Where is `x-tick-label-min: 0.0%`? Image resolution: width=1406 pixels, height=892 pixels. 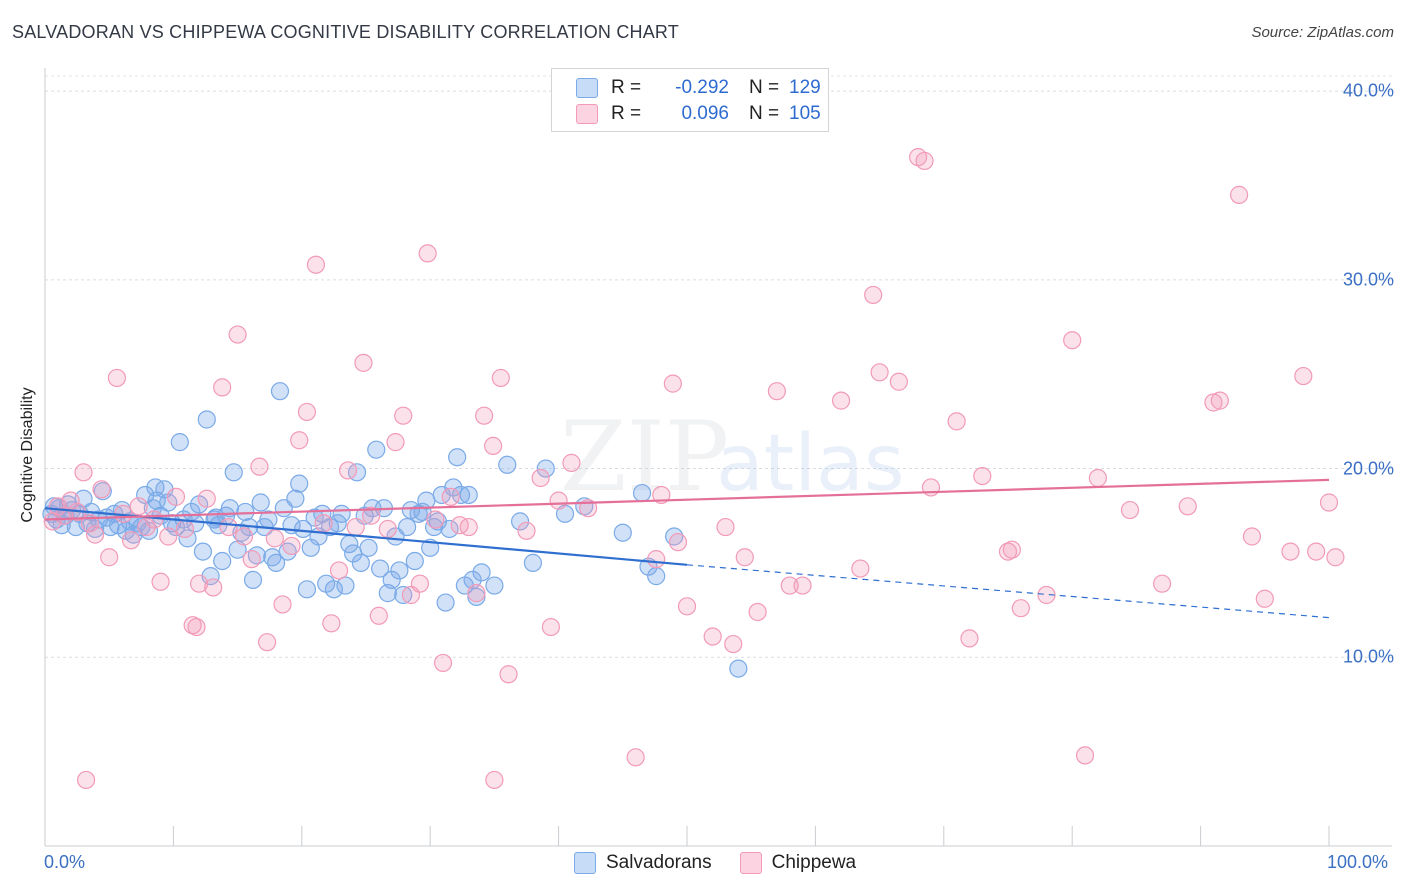 x-tick-label-min: 0.0% is located at coordinates (65, 862).